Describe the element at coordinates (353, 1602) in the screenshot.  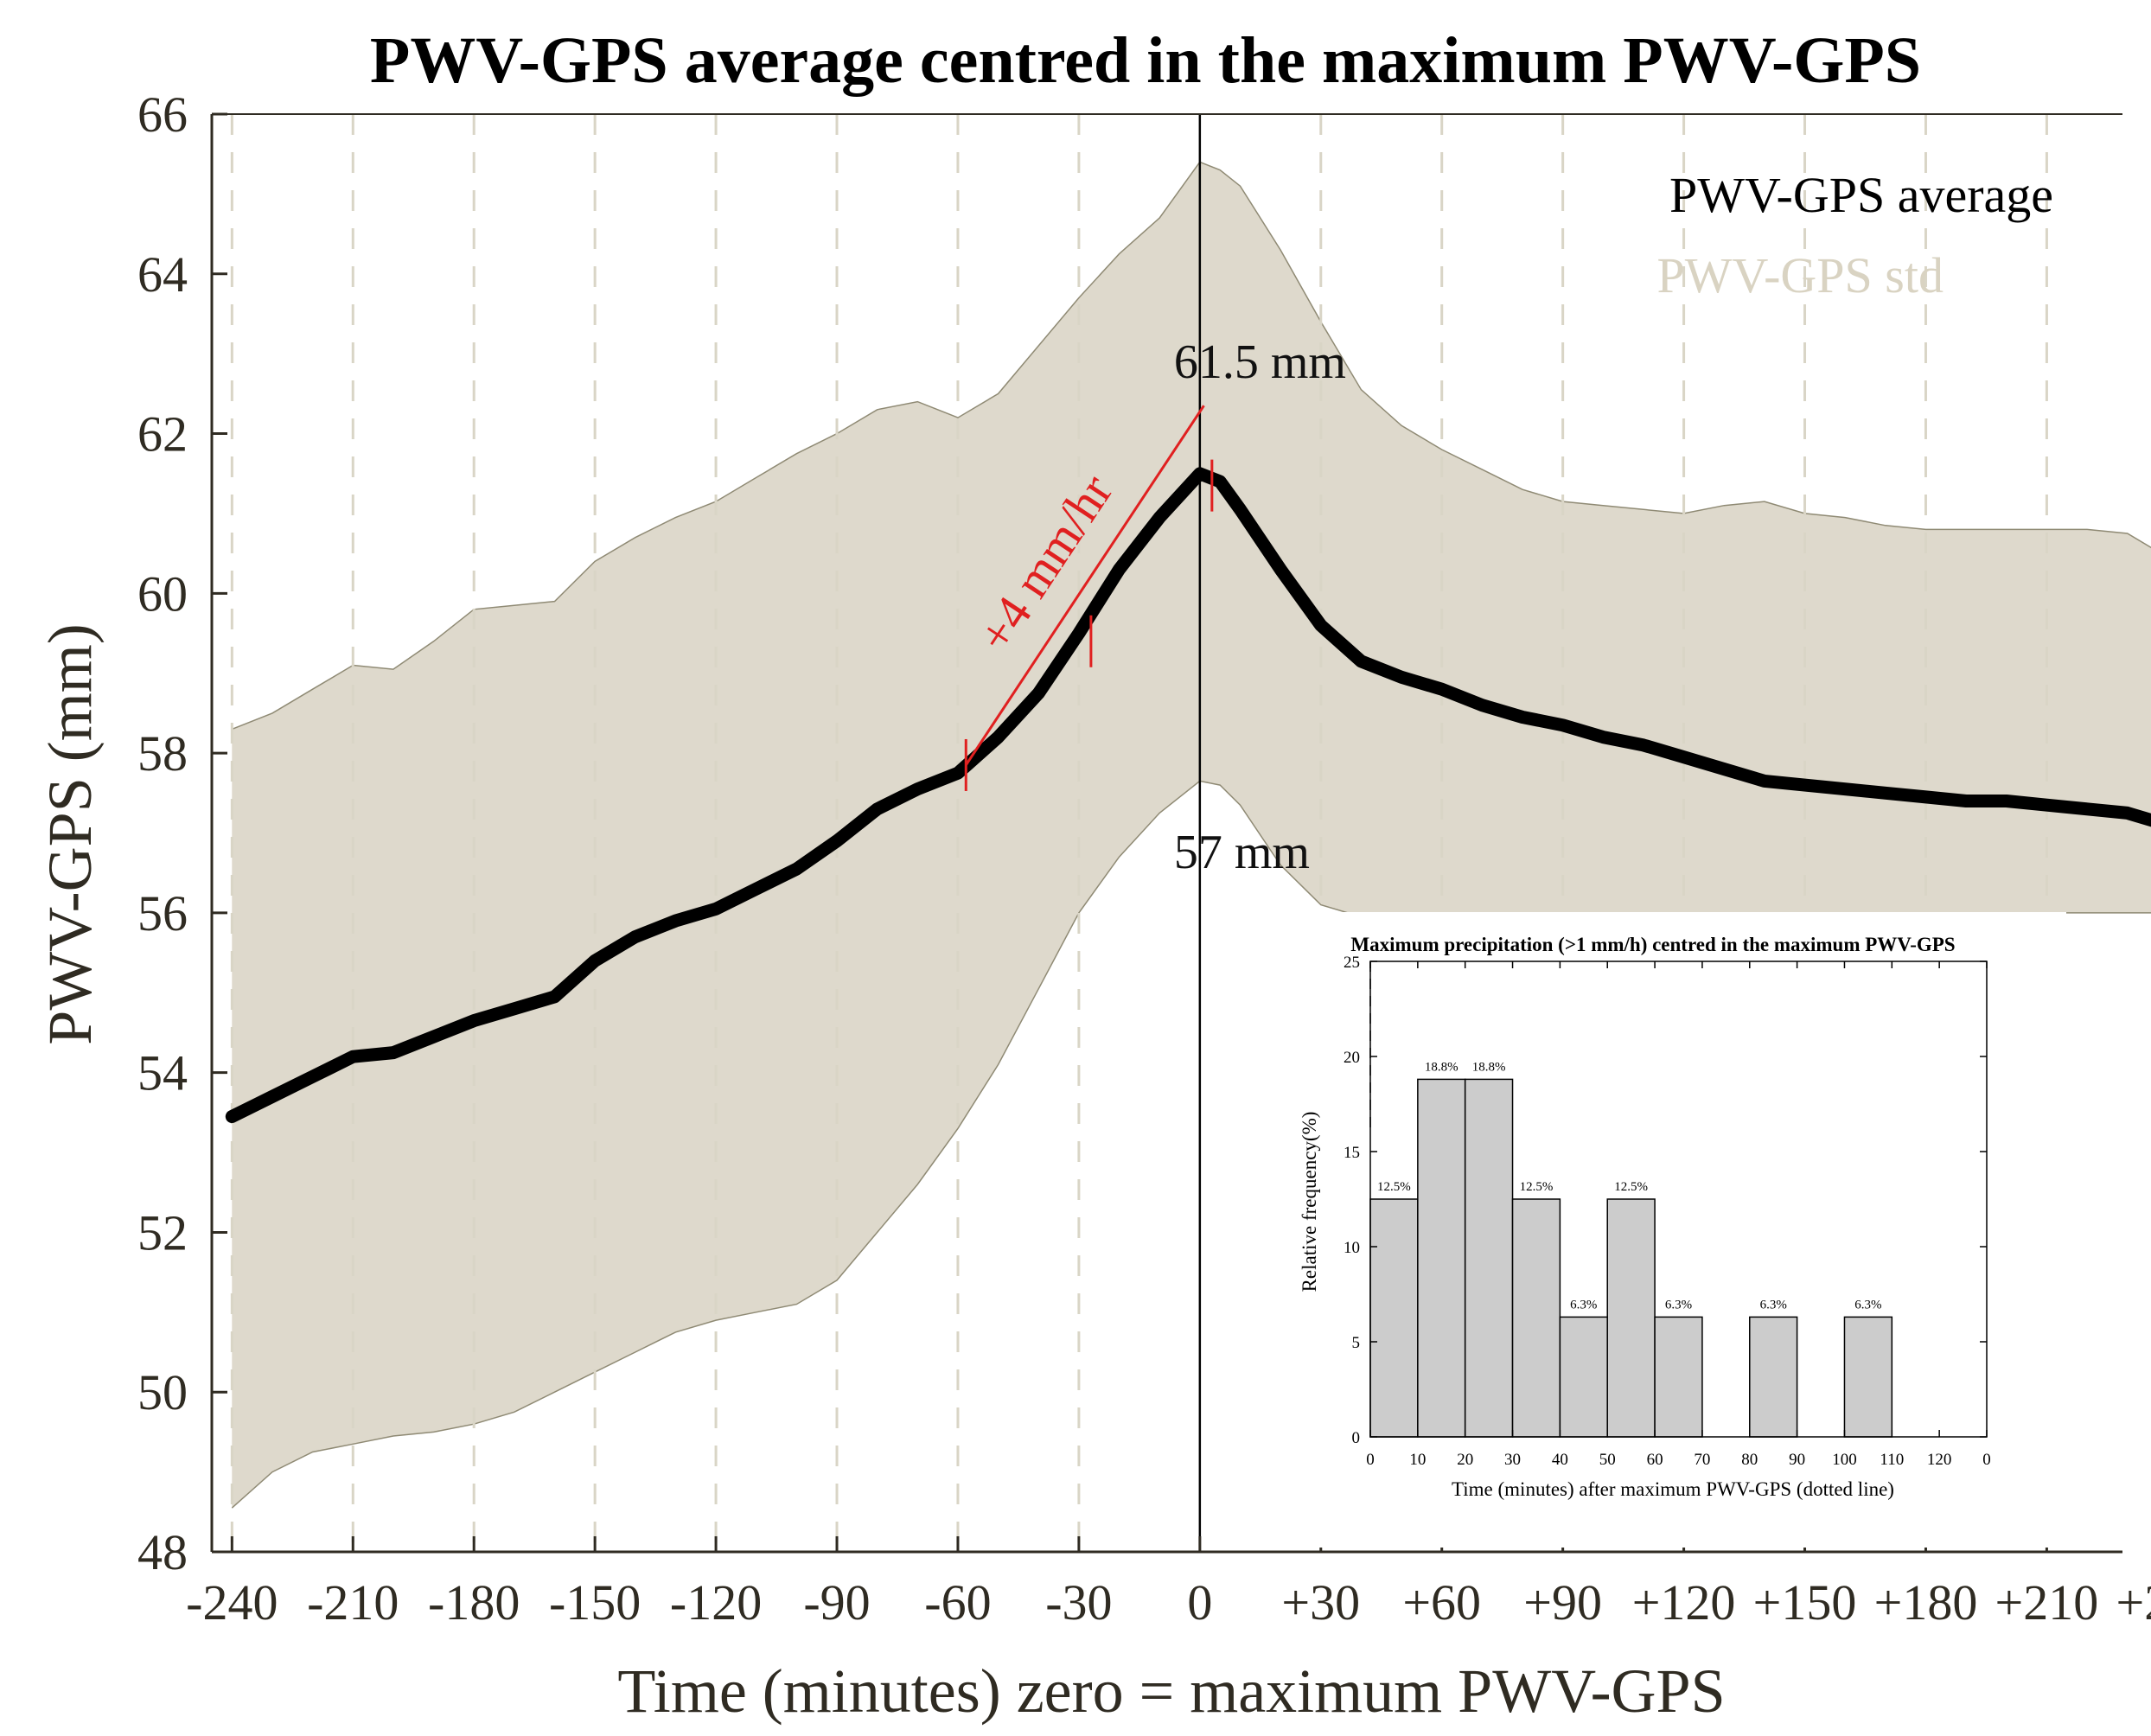
I see `x-tick-label: -210` at that location.